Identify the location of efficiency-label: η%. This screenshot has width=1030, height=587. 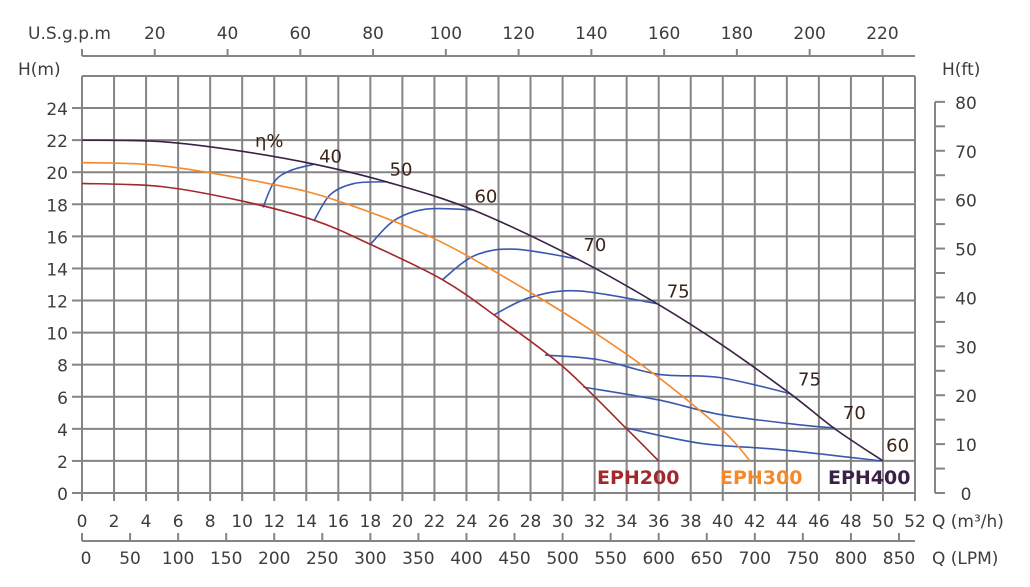
(269, 141).